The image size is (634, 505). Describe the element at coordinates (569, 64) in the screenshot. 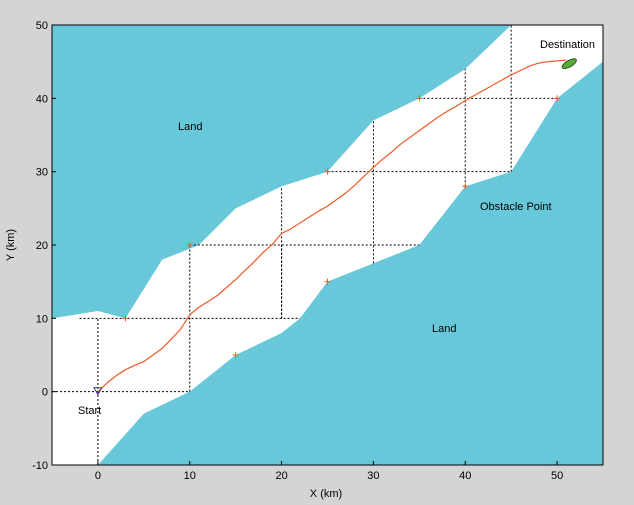

I see `destination-ship-marker` at that location.